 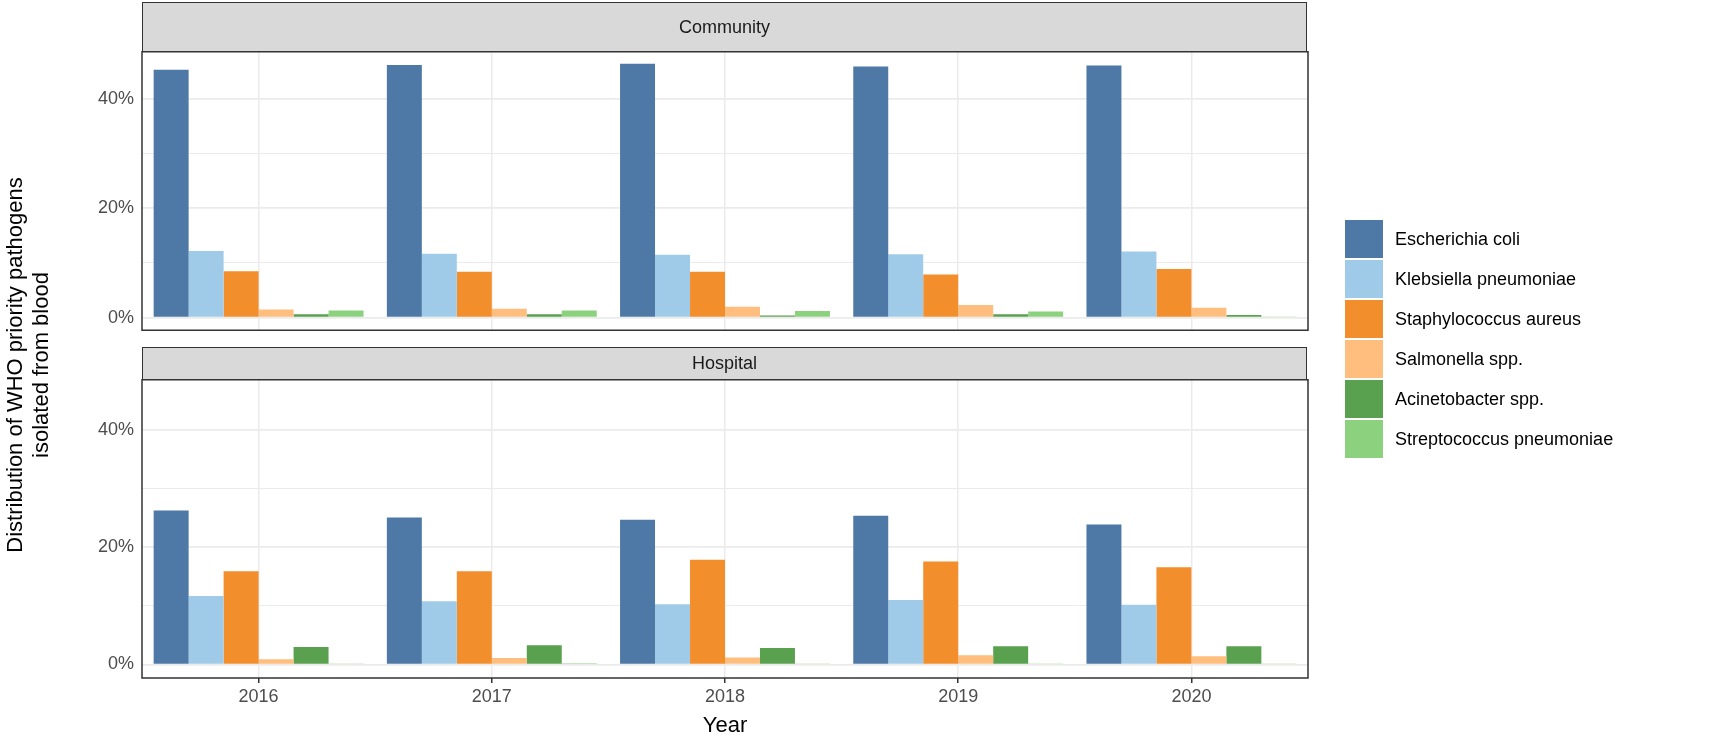 I want to click on x-tick-label: 2016, so click(x=258, y=695).